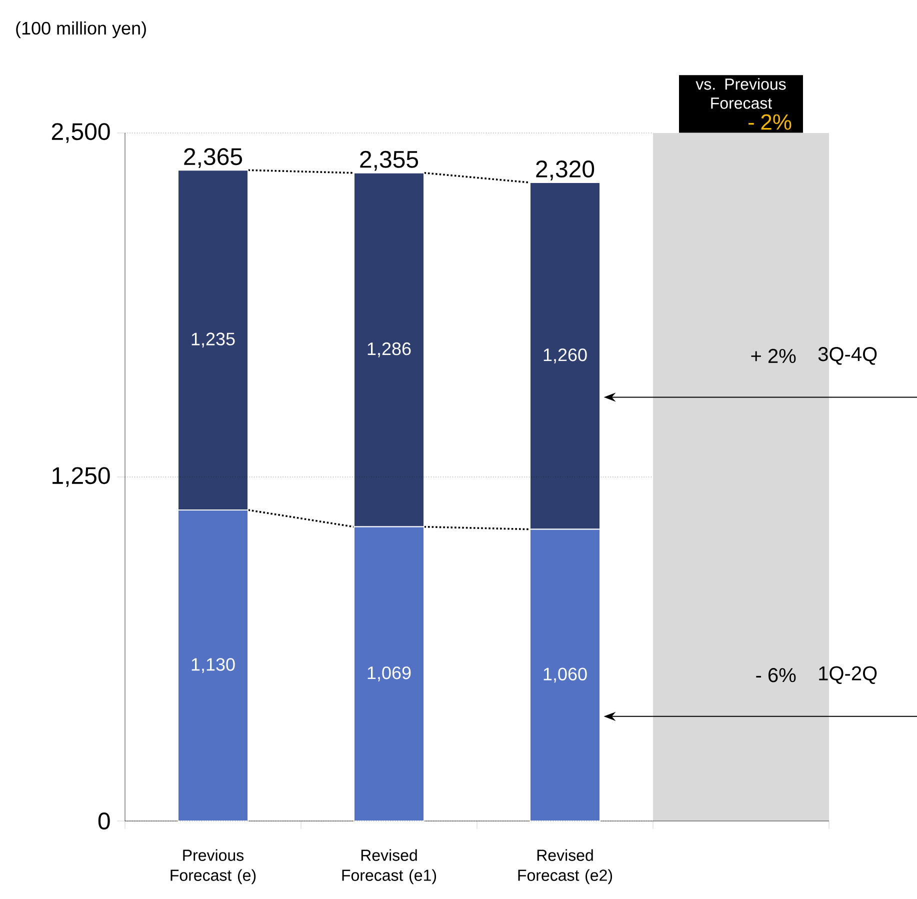 The height and width of the screenshot is (899, 917). Describe the element at coordinates (213, 665) in the screenshot. I see `data-label: 1,130` at that location.